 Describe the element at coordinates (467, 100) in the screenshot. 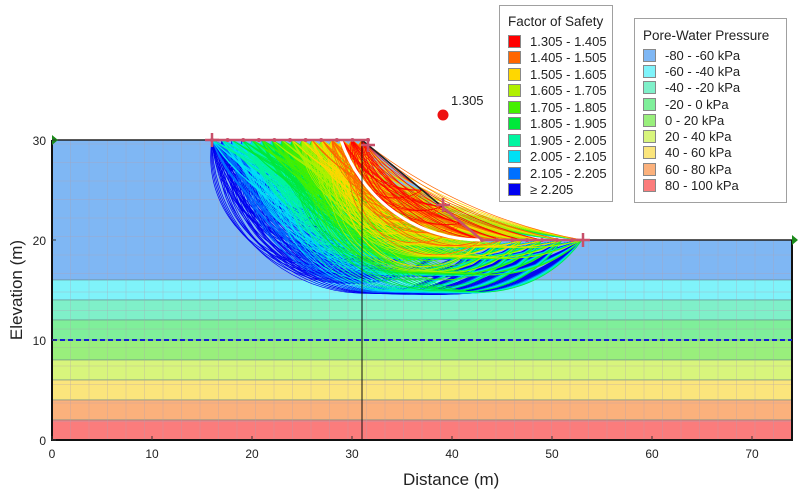

I see `critical-fos-label: 1.305` at that location.